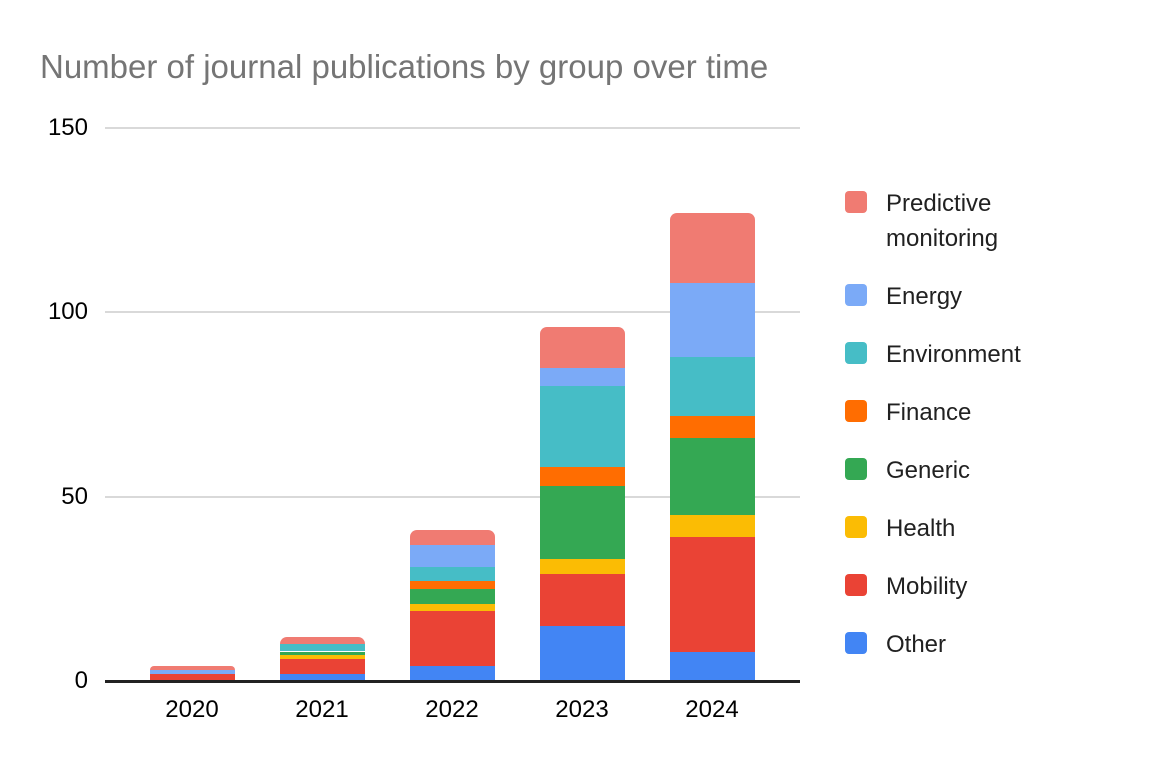 The height and width of the screenshot is (769, 1163). Describe the element at coordinates (322, 709) in the screenshot. I see `x-tick-label: 2021` at that location.